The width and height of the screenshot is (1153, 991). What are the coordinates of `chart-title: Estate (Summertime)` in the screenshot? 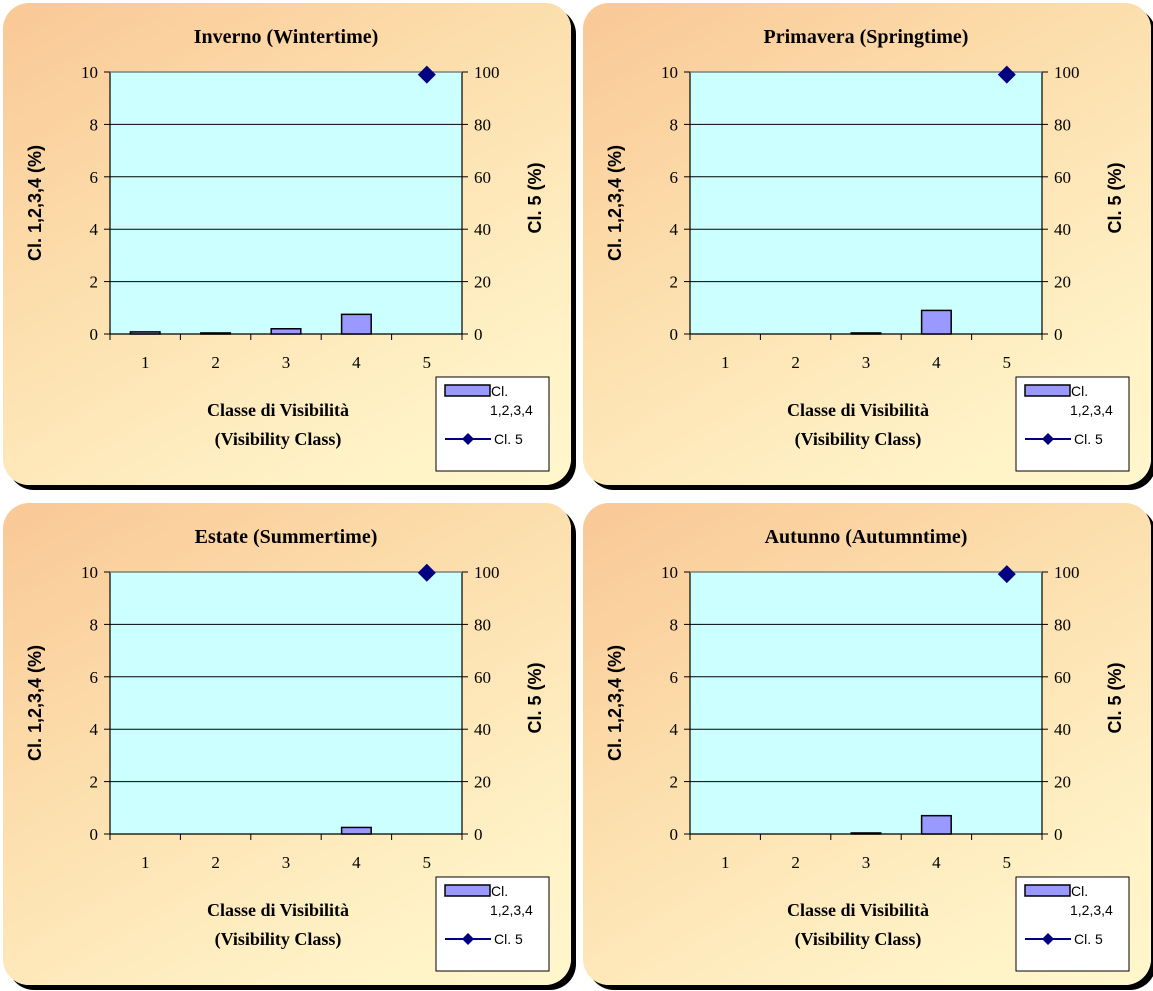 It's located at (286, 537).